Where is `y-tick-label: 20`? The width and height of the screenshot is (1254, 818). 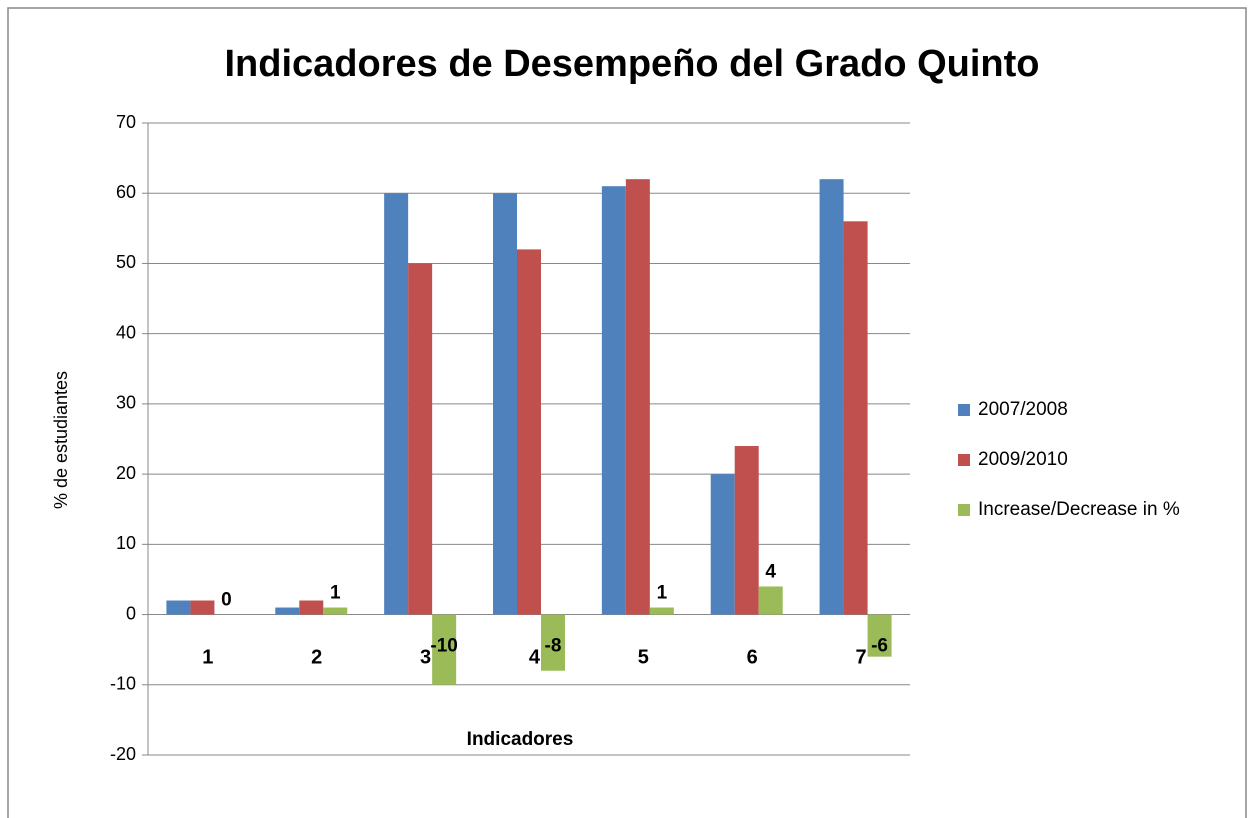
y-tick-label: 20 is located at coordinates (126, 473).